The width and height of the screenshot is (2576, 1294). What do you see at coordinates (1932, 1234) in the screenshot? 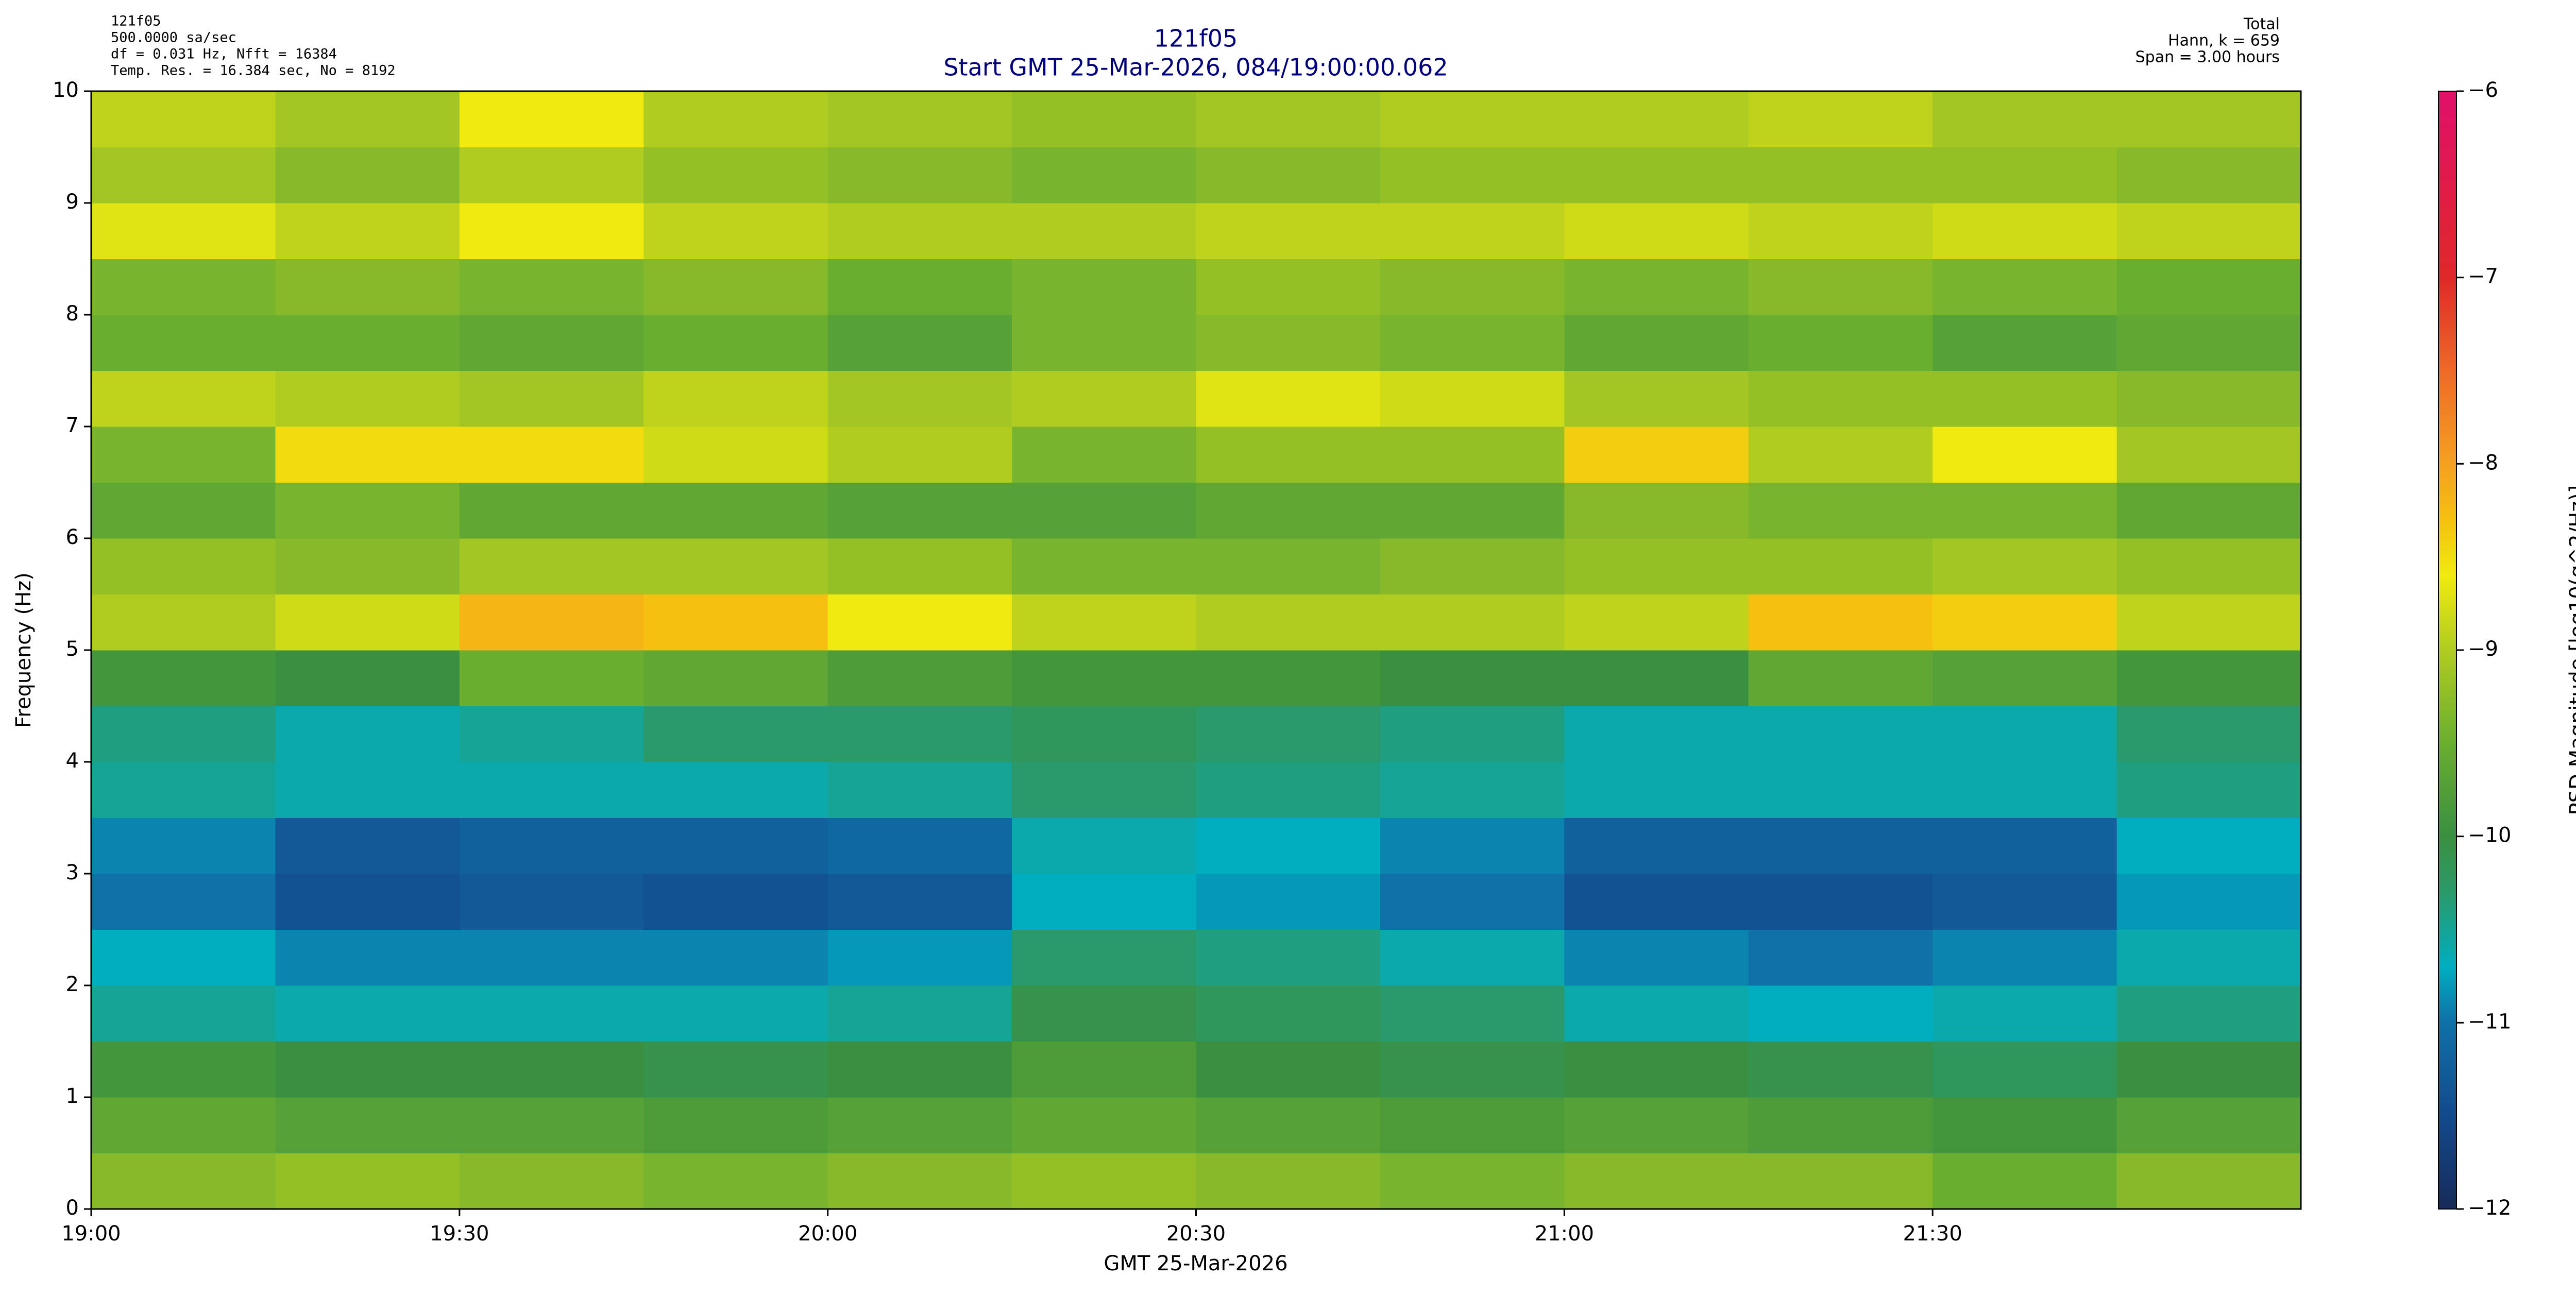
I see `x-tick-label: 21:30` at bounding box center [1932, 1234].